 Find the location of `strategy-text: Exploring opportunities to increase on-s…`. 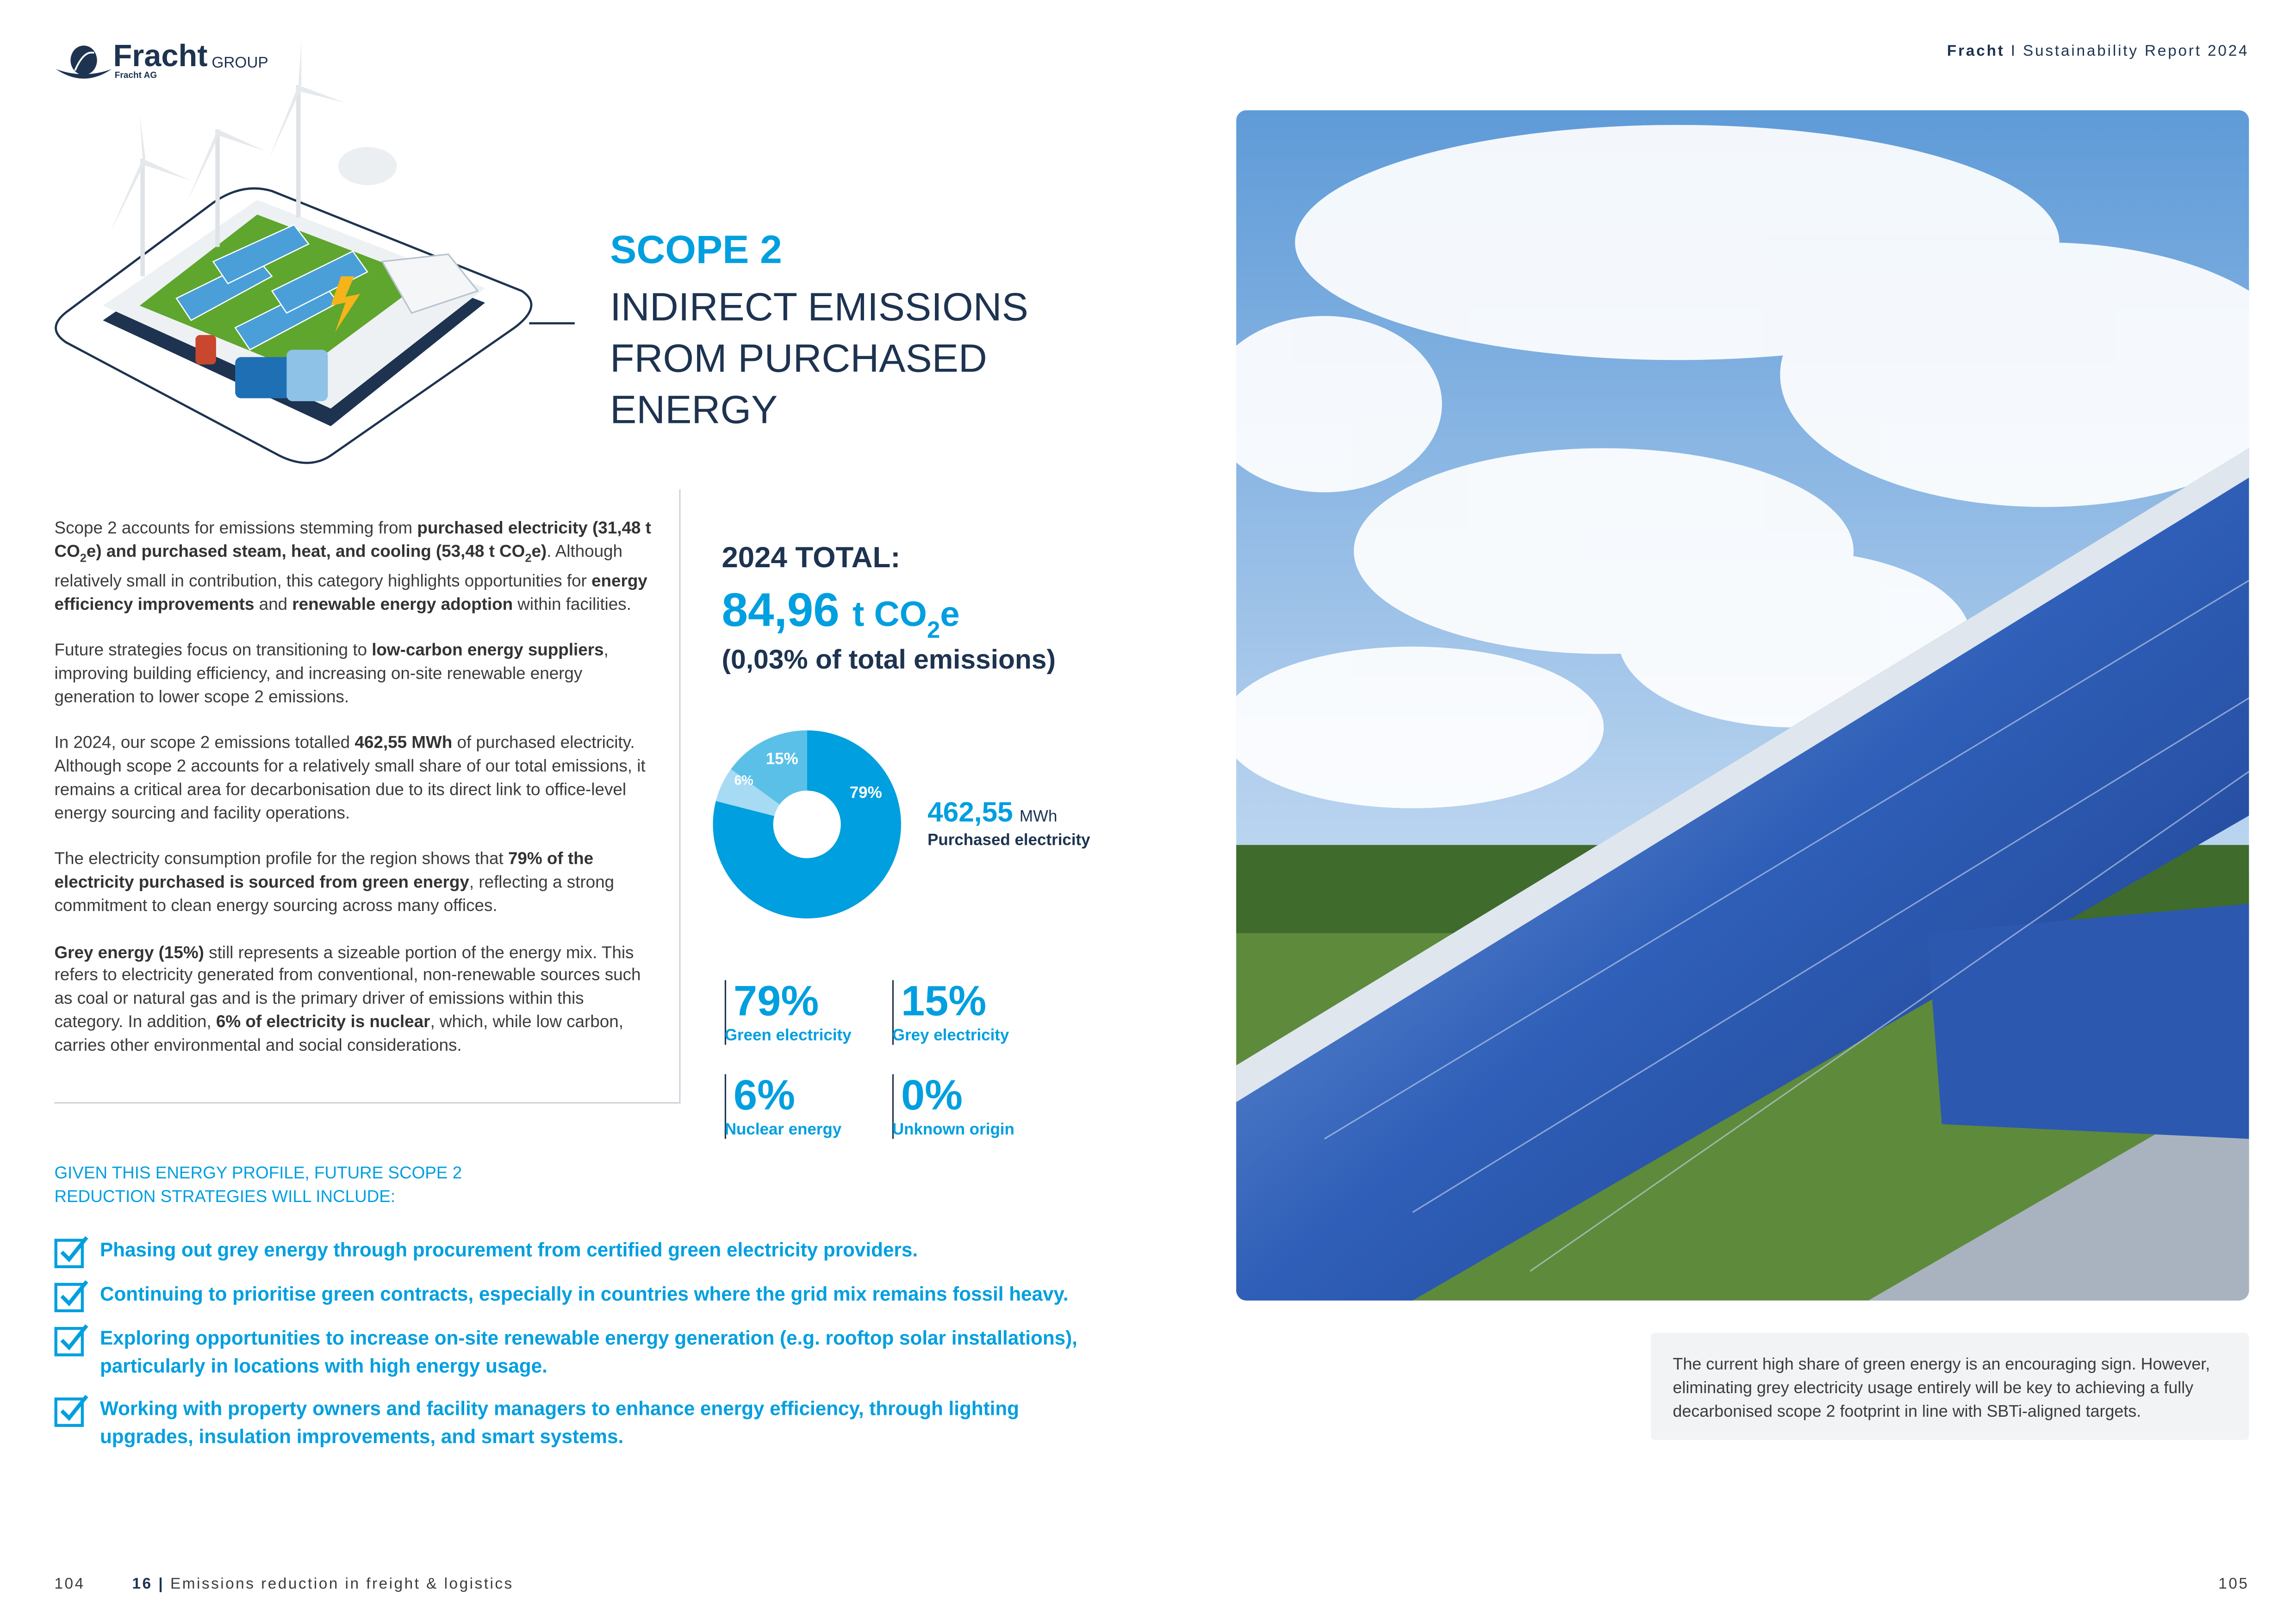

strategy-text: Exploring opportunities to increase on-s… is located at coordinates (588, 1351).